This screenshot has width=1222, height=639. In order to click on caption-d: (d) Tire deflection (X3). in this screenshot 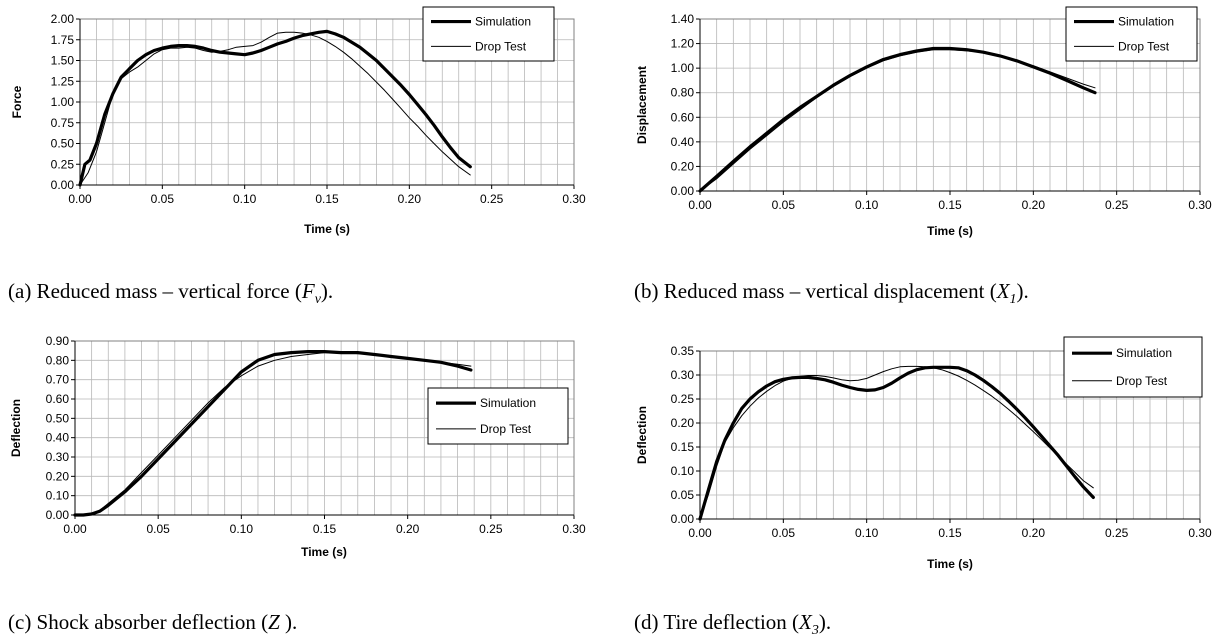, I will do `click(732, 624)`.